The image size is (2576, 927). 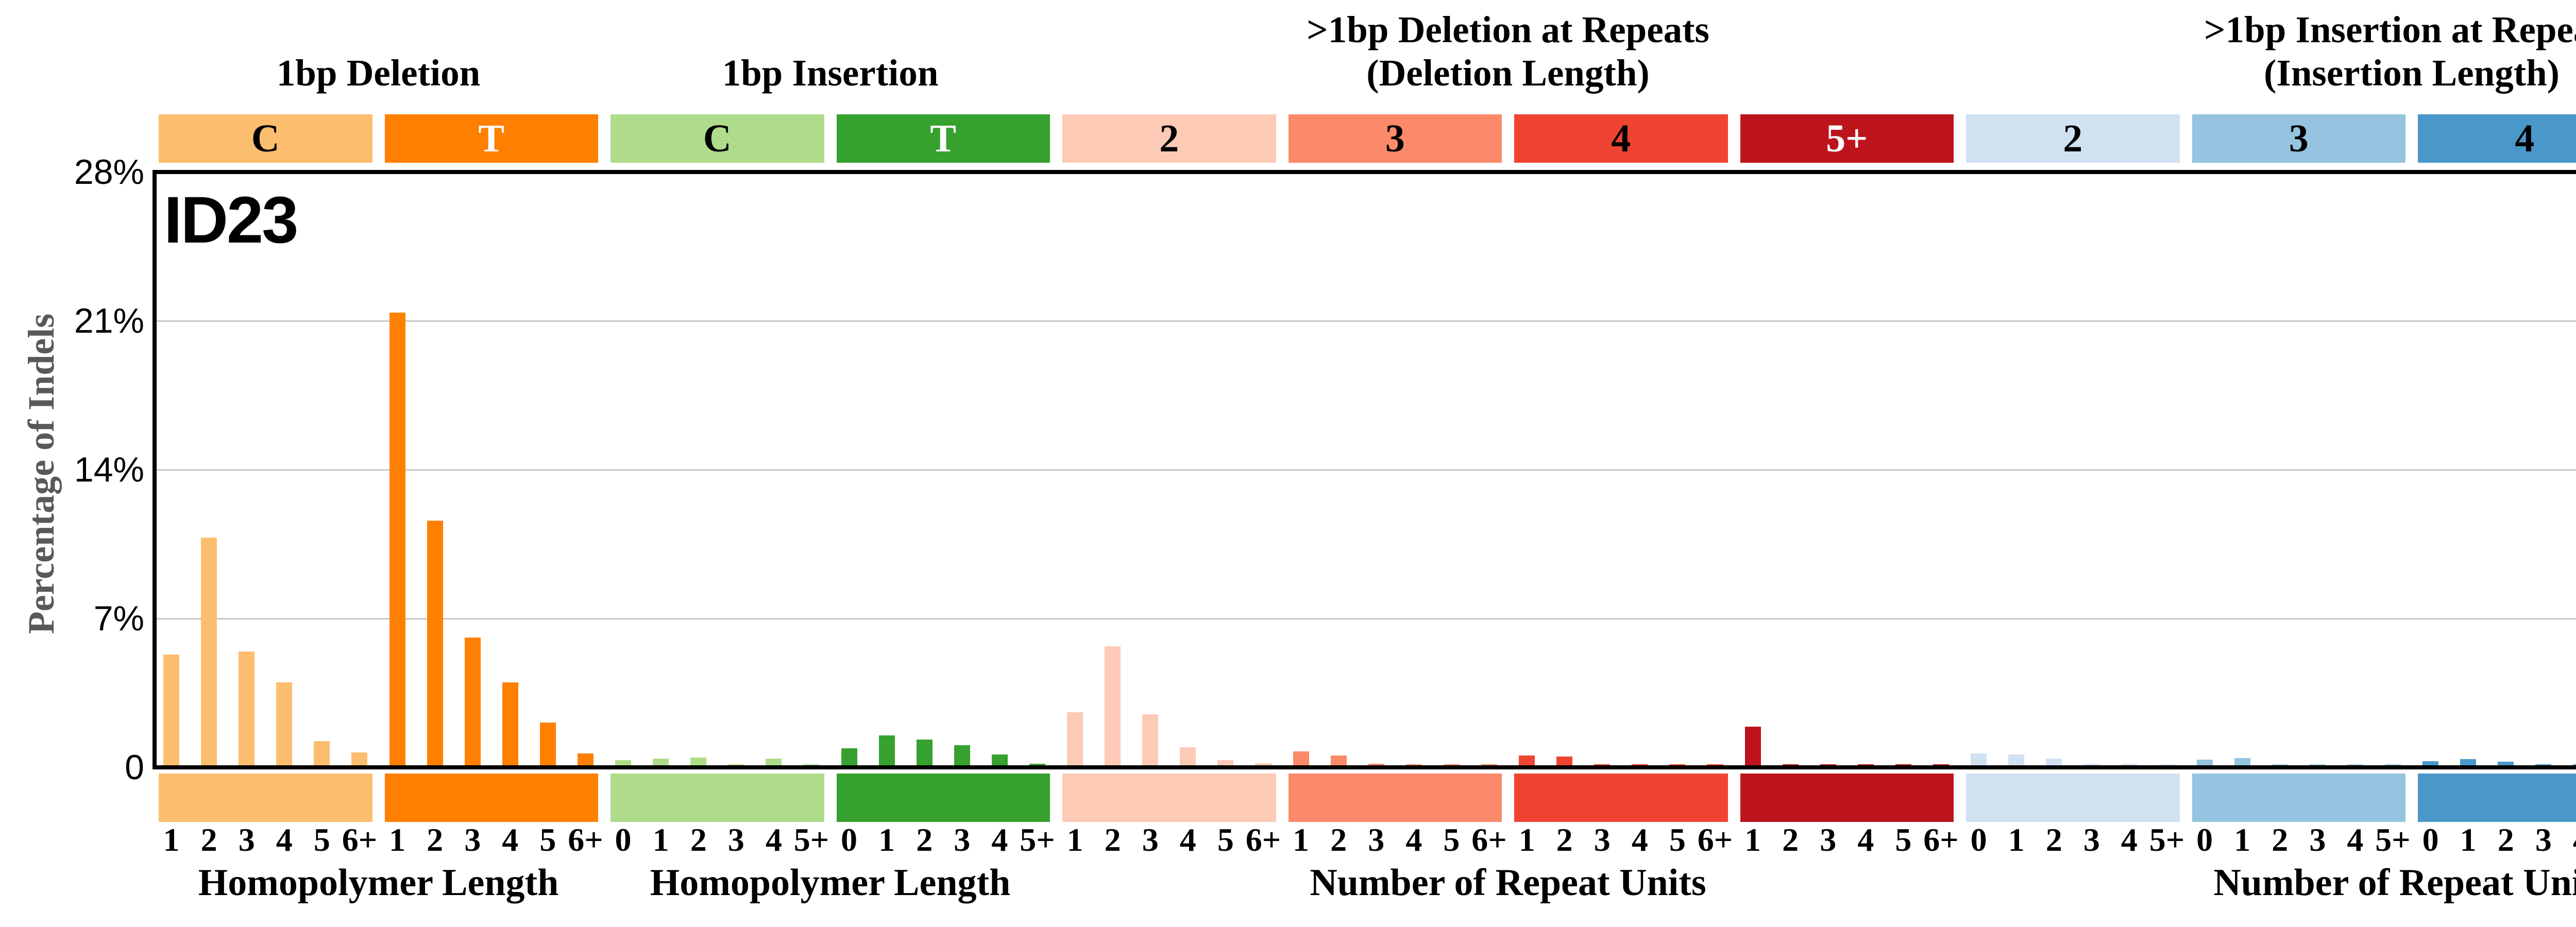 What do you see at coordinates (2073, 138) in the screenshot?
I see `header-box-insertion-repeats-len2: 2` at bounding box center [2073, 138].